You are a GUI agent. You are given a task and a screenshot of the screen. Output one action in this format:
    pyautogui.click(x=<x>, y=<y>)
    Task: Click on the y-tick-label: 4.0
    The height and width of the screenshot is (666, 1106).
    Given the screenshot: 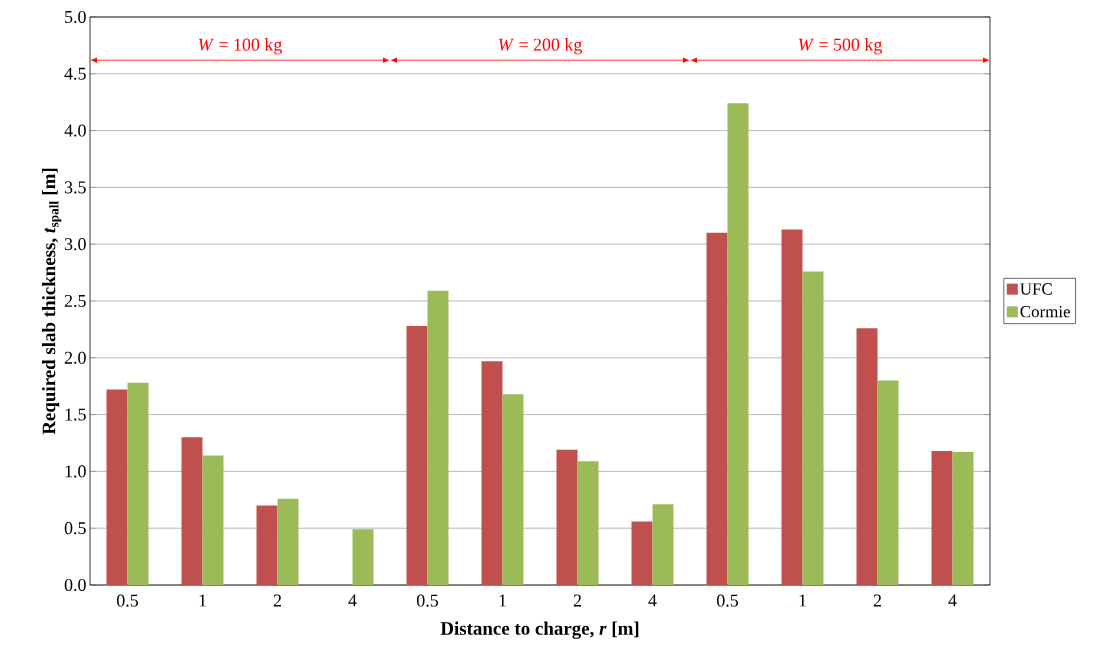 What is the action you would take?
    pyautogui.click(x=75, y=130)
    